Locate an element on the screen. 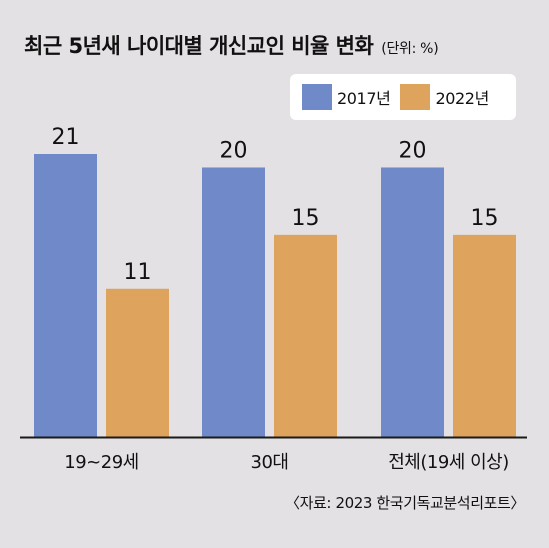  category-label: 전체(19세 이상) is located at coordinates (448, 462).